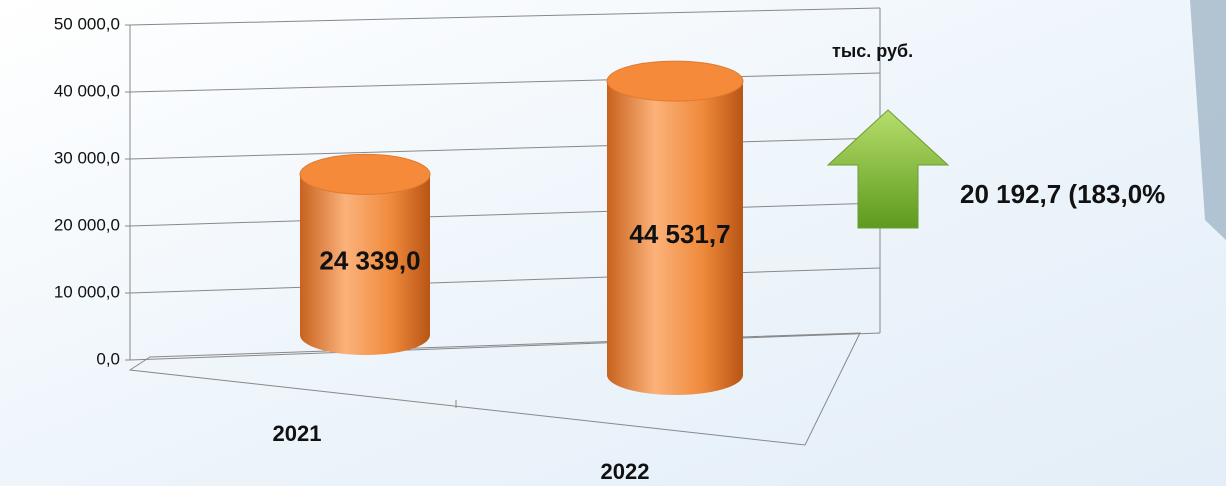 This screenshot has height=491, width=1226. I want to click on y-tick-label: 0,0, so click(108, 358).